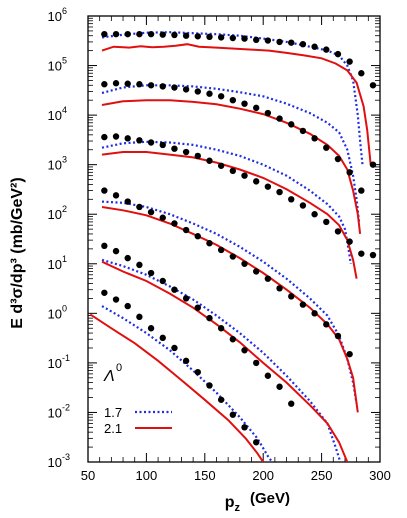  What do you see at coordinates (64, 209) in the screenshot?
I see `y-tick-label-exp: 2` at bounding box center [64, 209].